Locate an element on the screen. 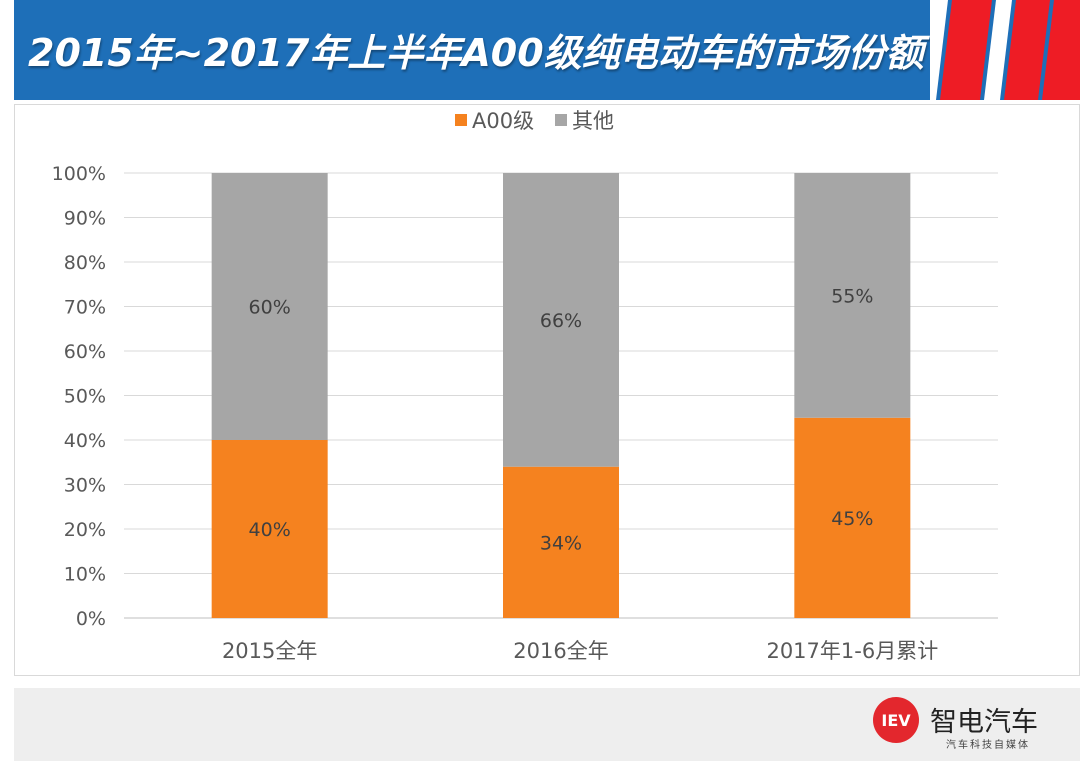 This screenshot has width=1080, height=761. x-tick-label: 2017年1-6月累计 is located at coordinates (852, 651).